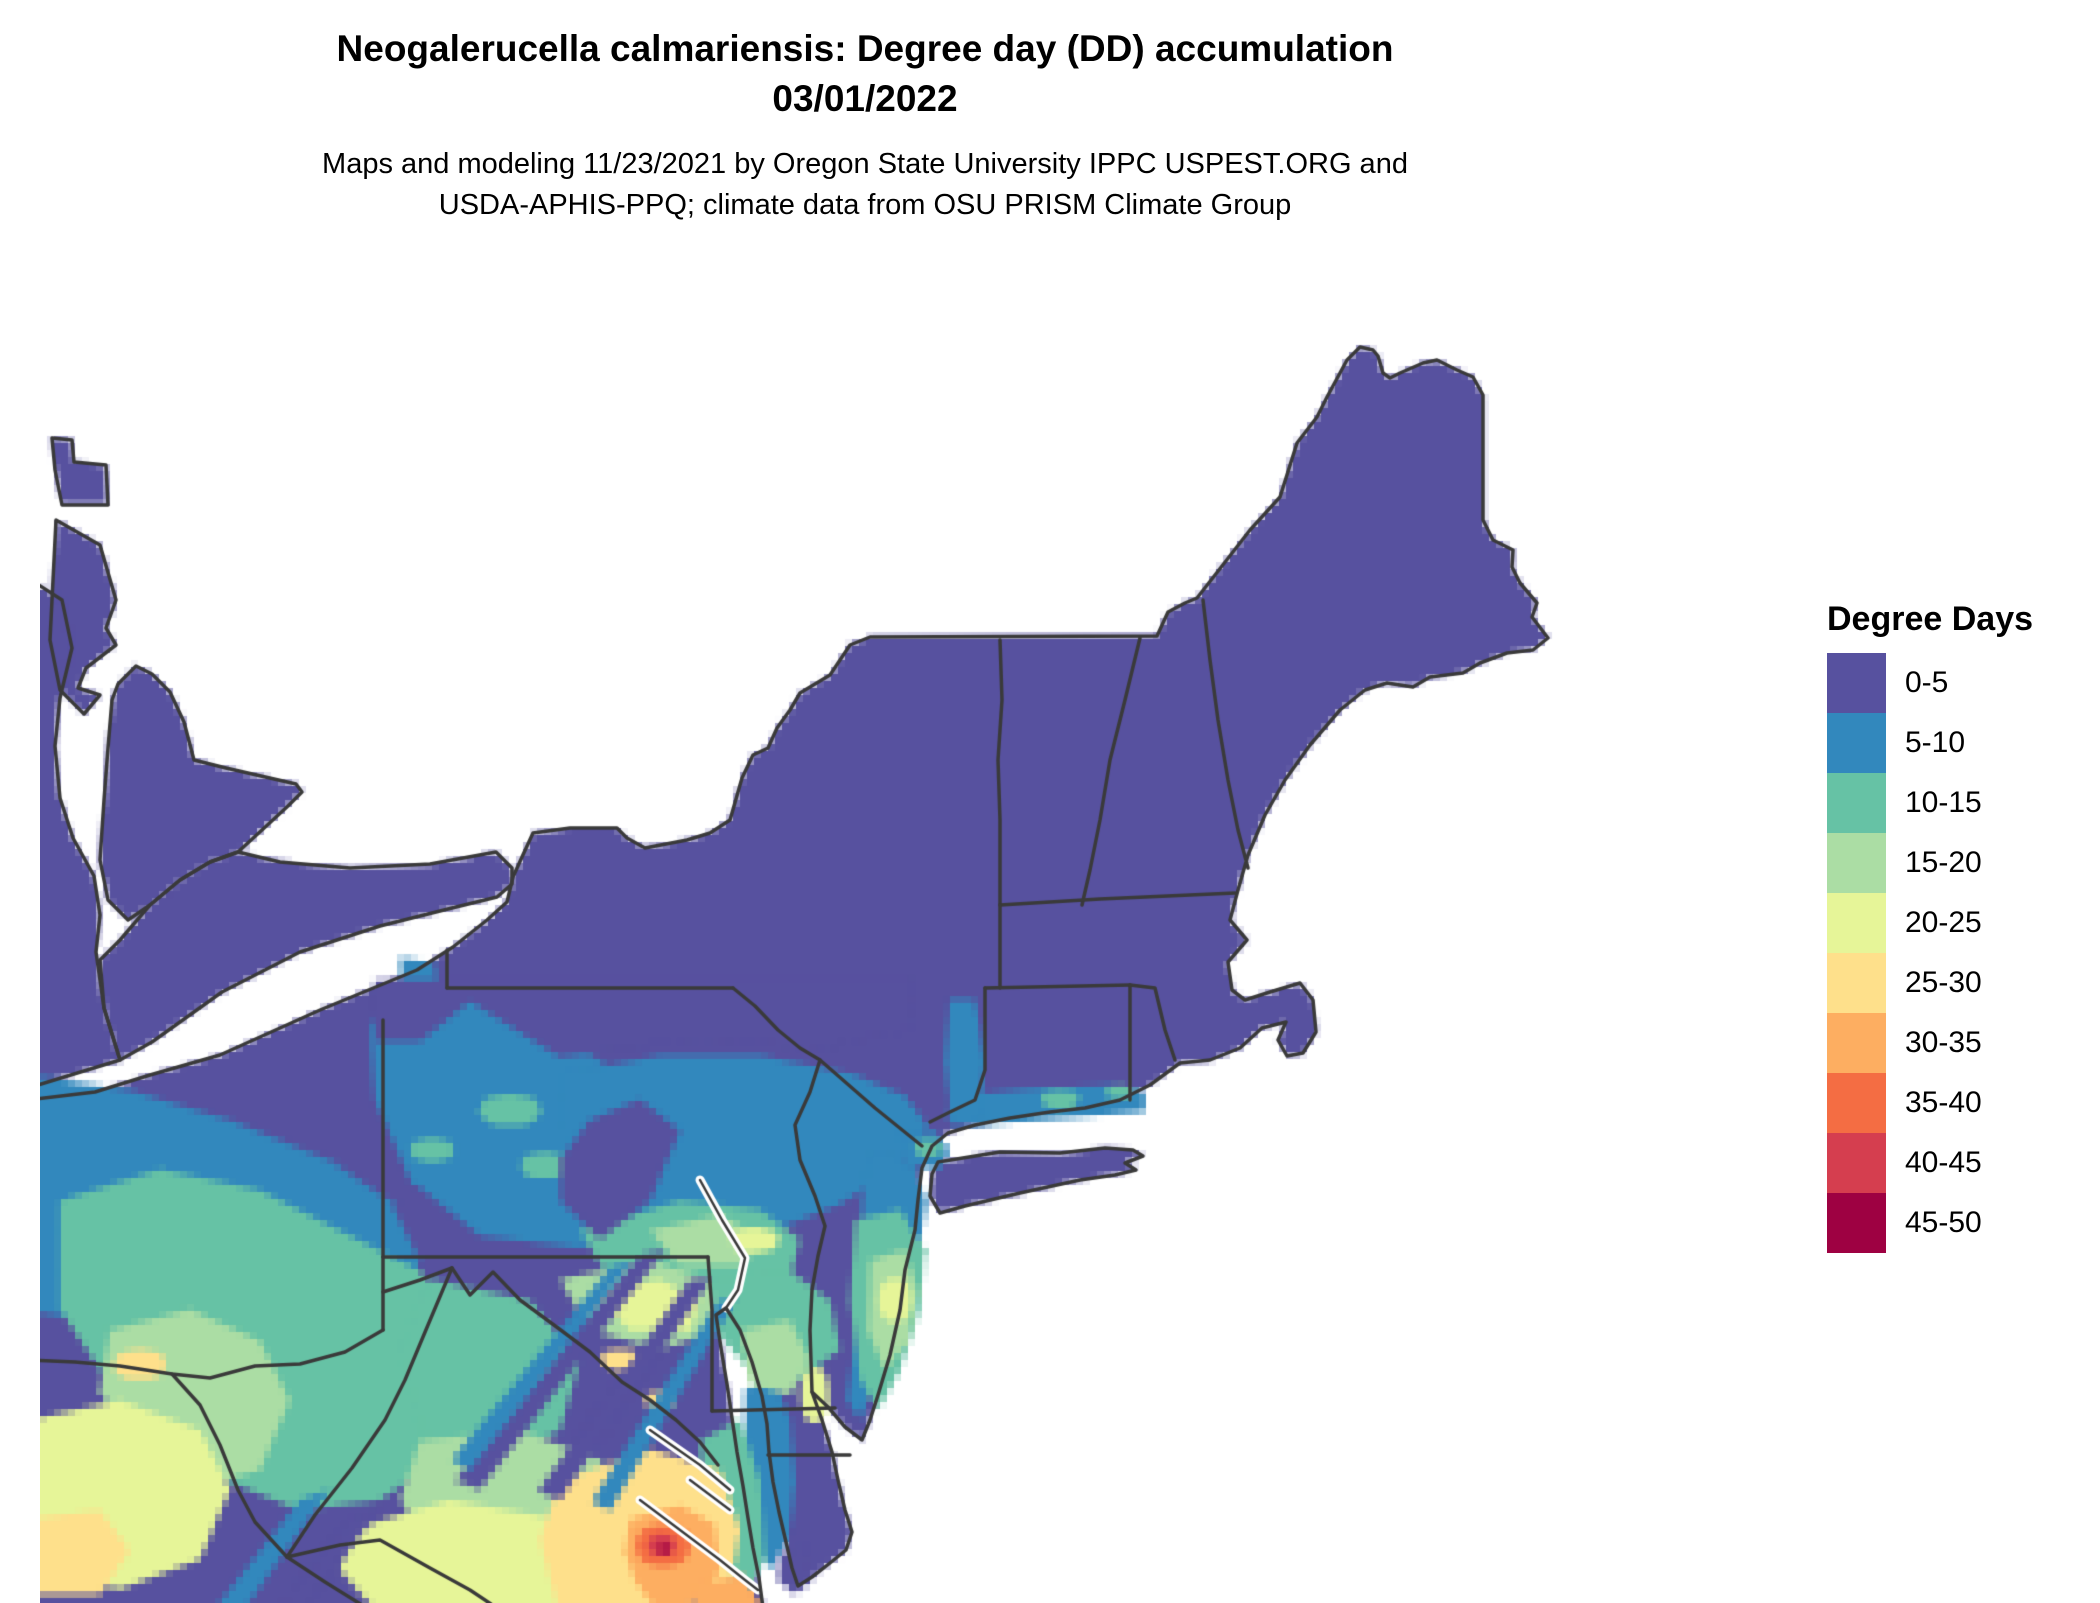  What do you see at coordinates (1943, 1222) in the screenshot?
I see `legend-label-45-50: 45-50` at bounding box center [1943, 1222].